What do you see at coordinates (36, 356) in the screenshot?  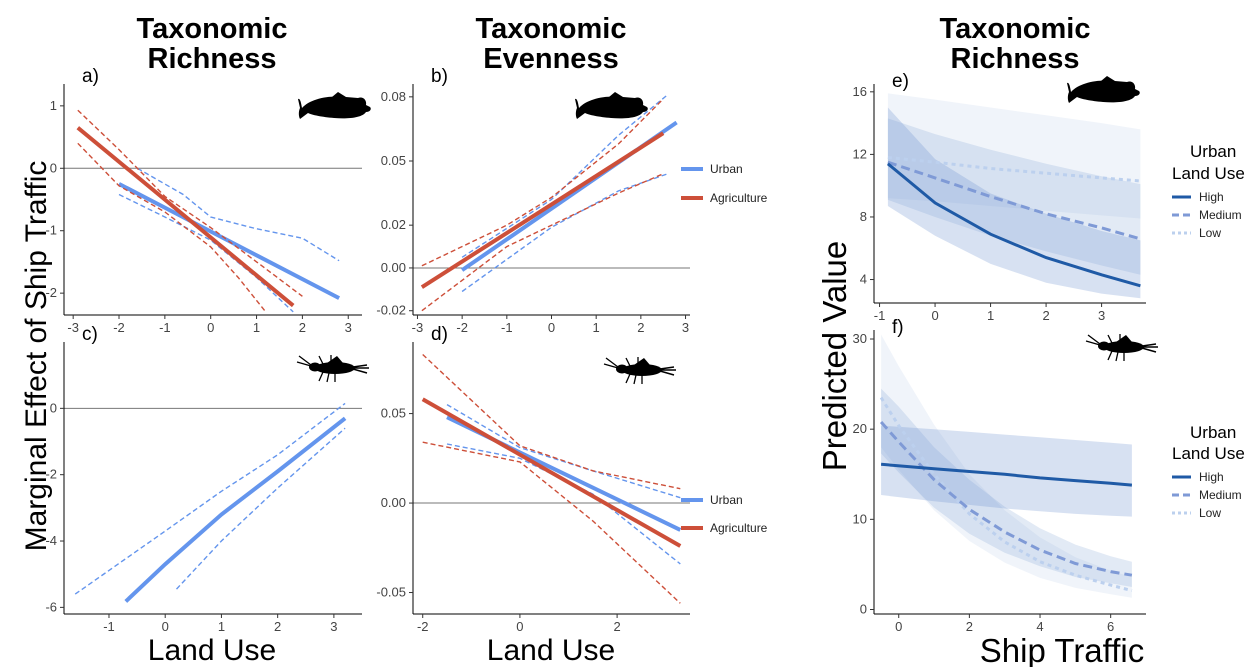 I see `left-y-axis-title: Marginal Effect of Ship Traffic` at bounding box center [36, 356].